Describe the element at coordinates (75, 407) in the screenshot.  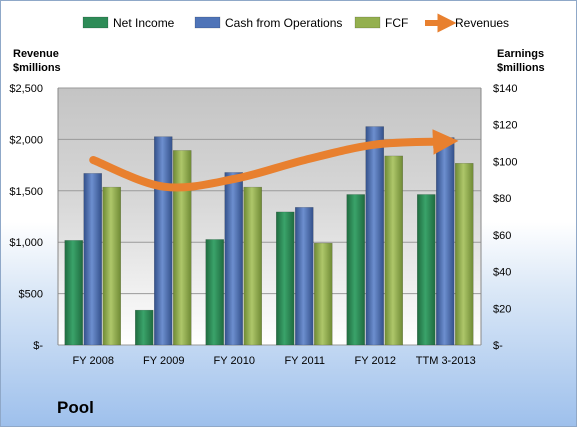
I see `company-name: Pool` at that location.